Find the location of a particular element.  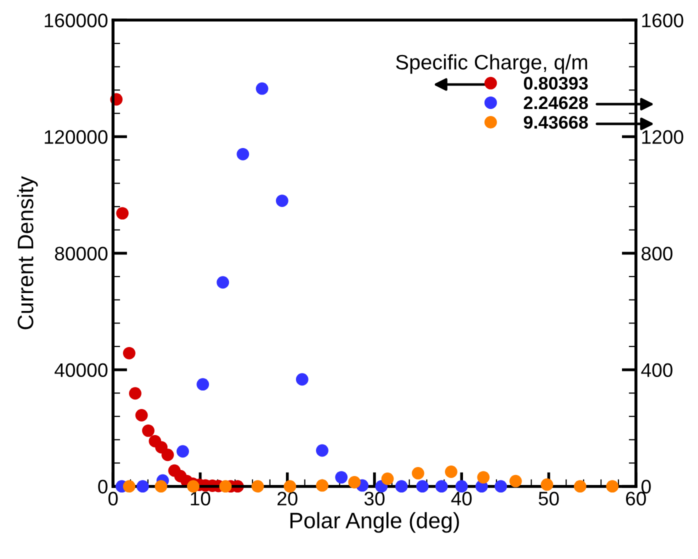

legend-title: Specific Charge, q/m is located at coordinates (492, 64).